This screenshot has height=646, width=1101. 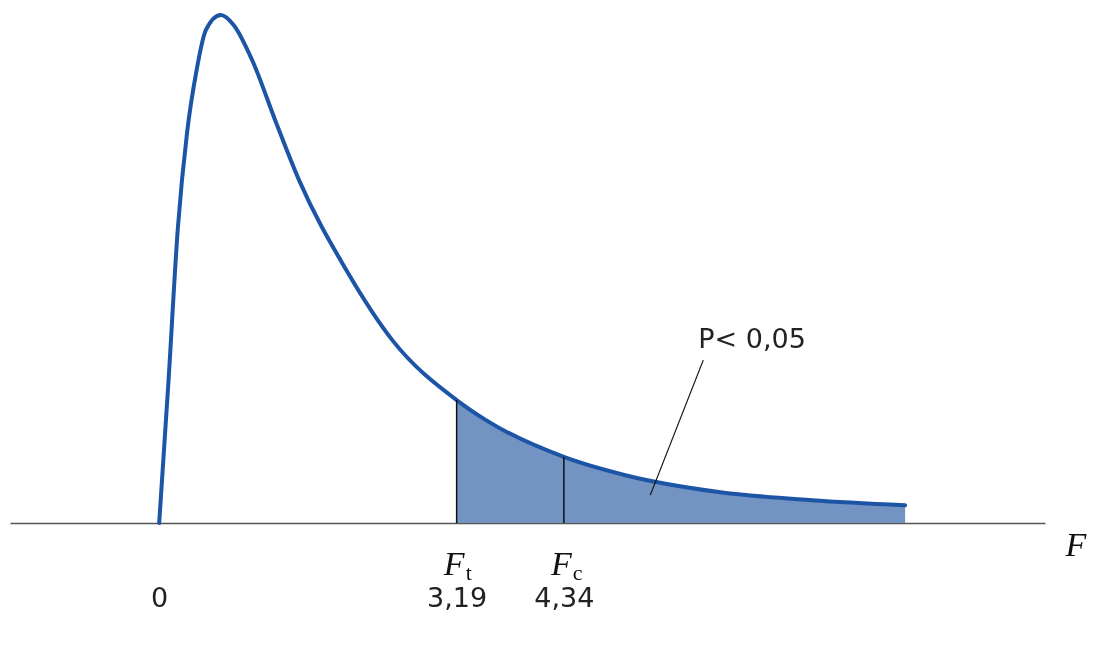 What do you see at coordinates (752, 339) in the screenshot?
I see `annotation: P< 0,05` at bounding box center [752, 339].